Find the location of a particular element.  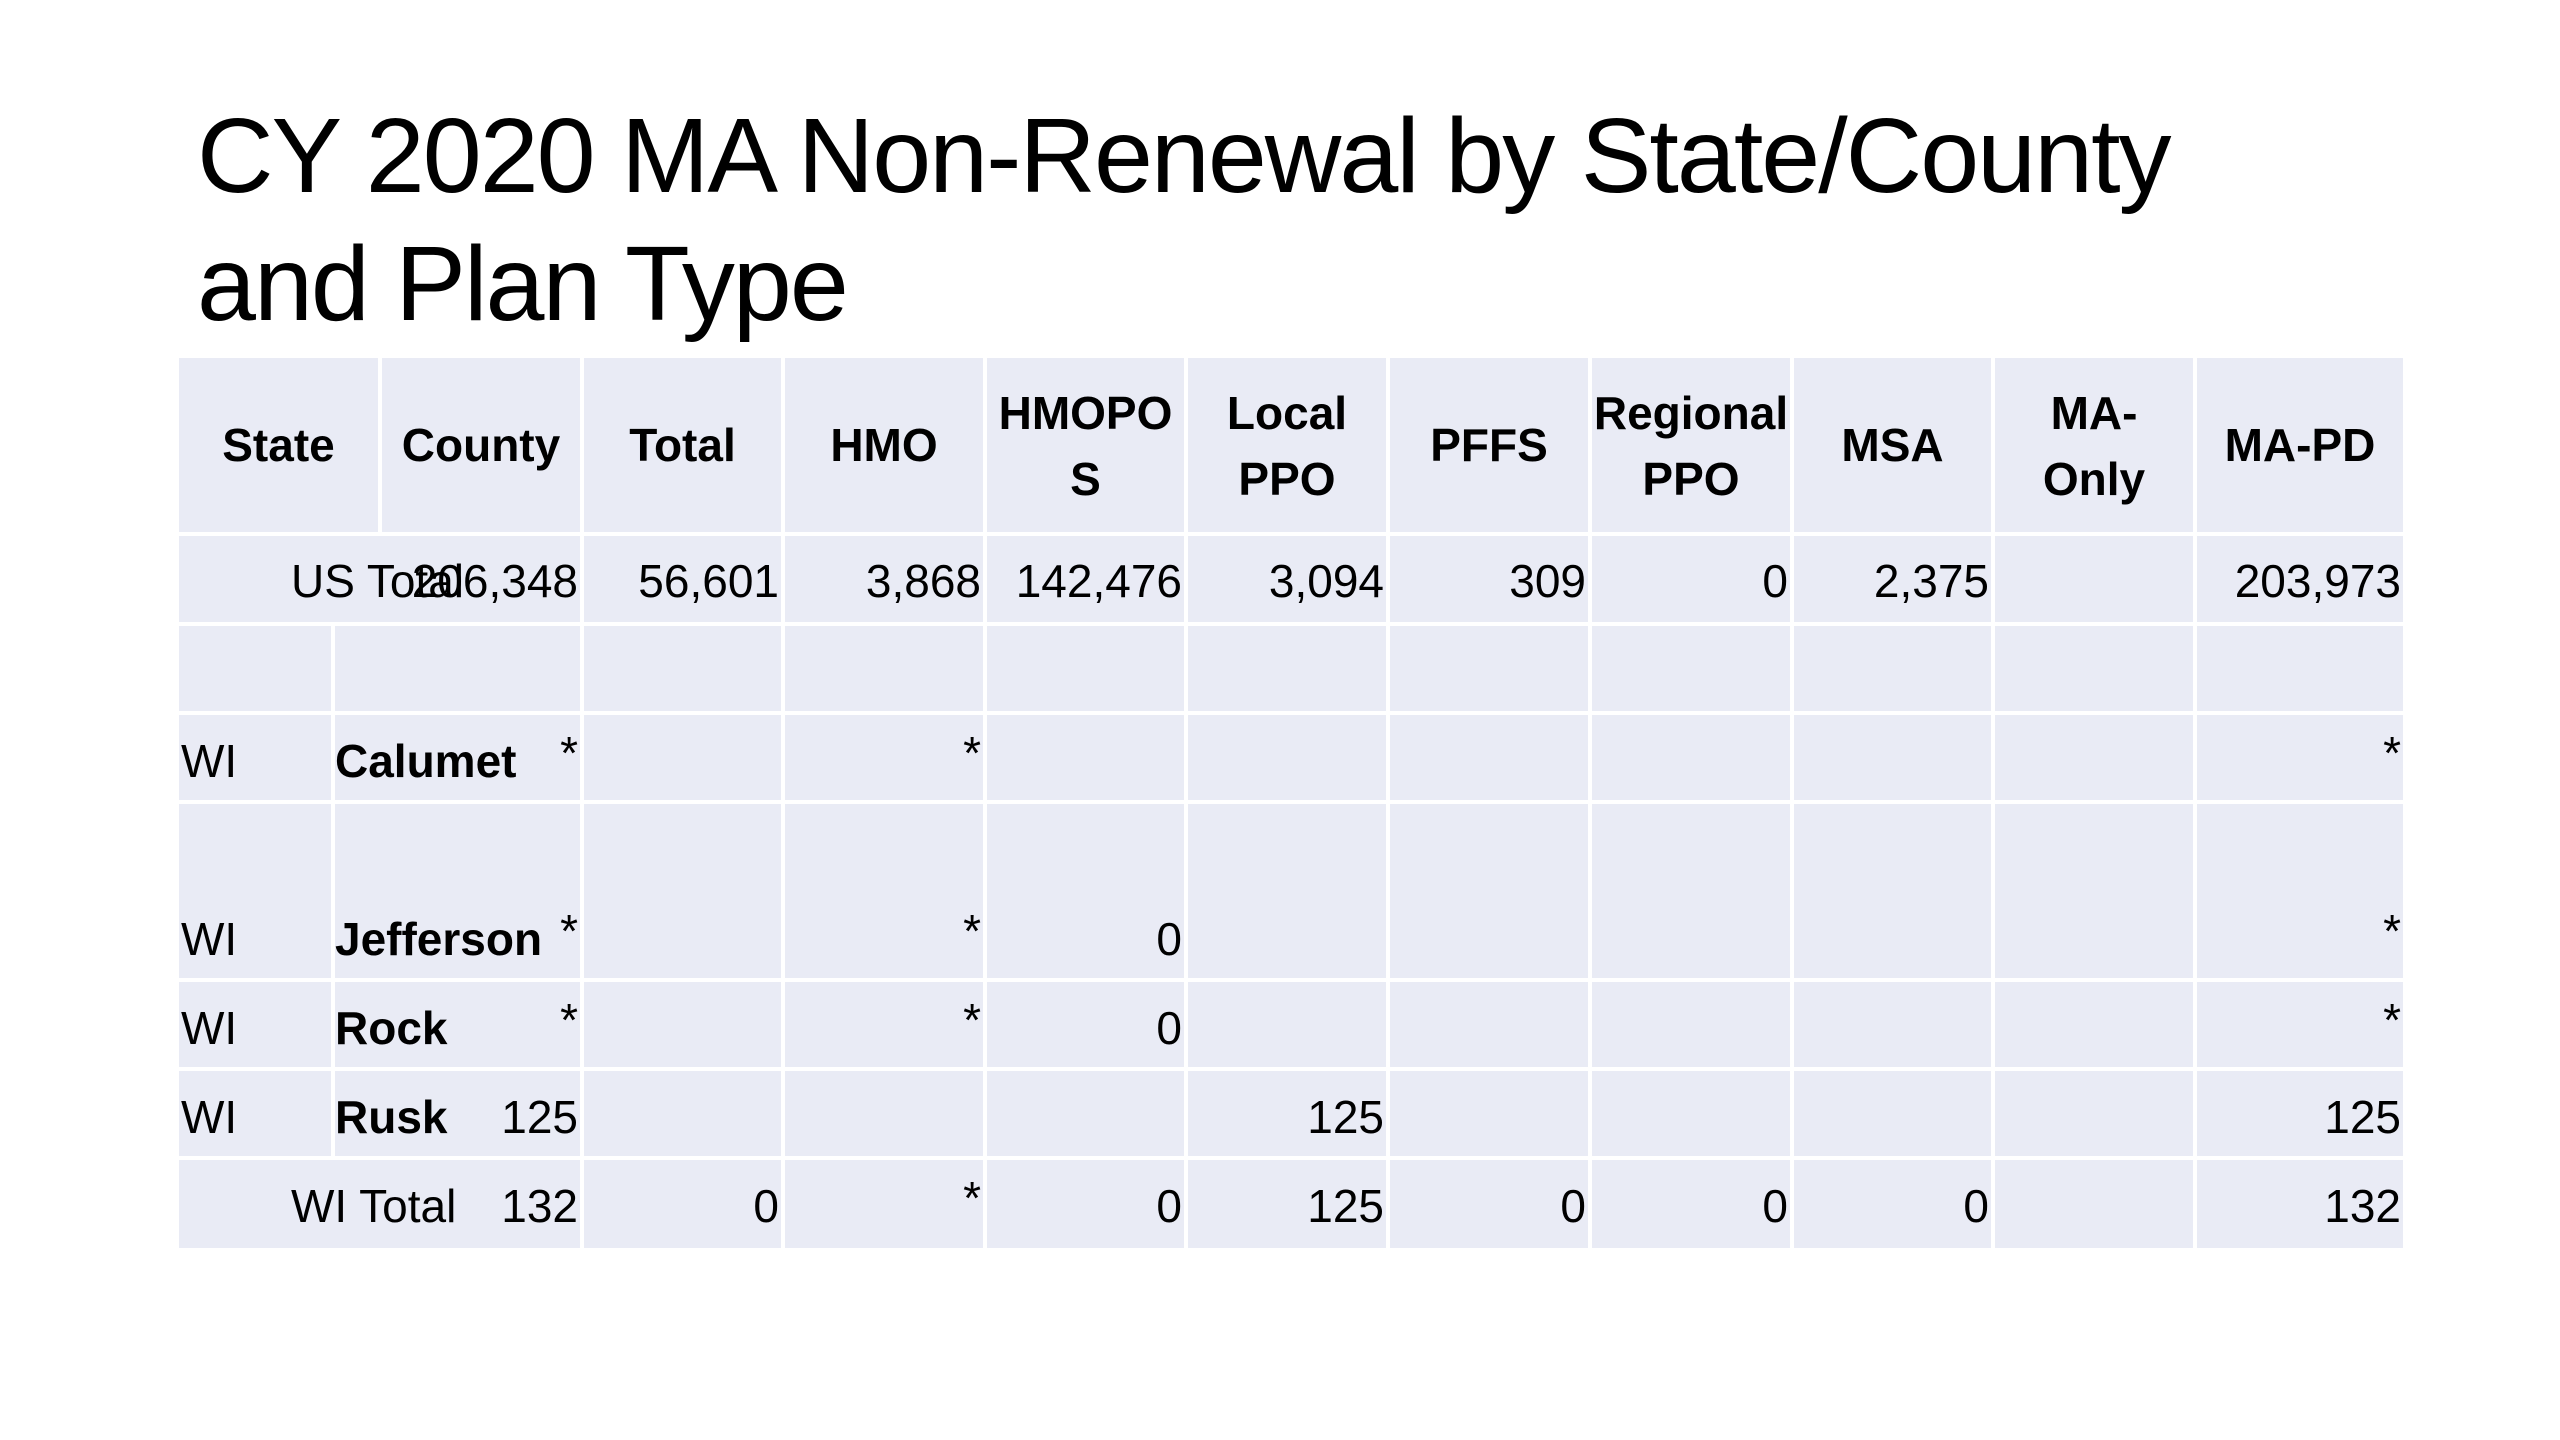

wi-total-hmopos: * is located at coordinates (972, 1198).